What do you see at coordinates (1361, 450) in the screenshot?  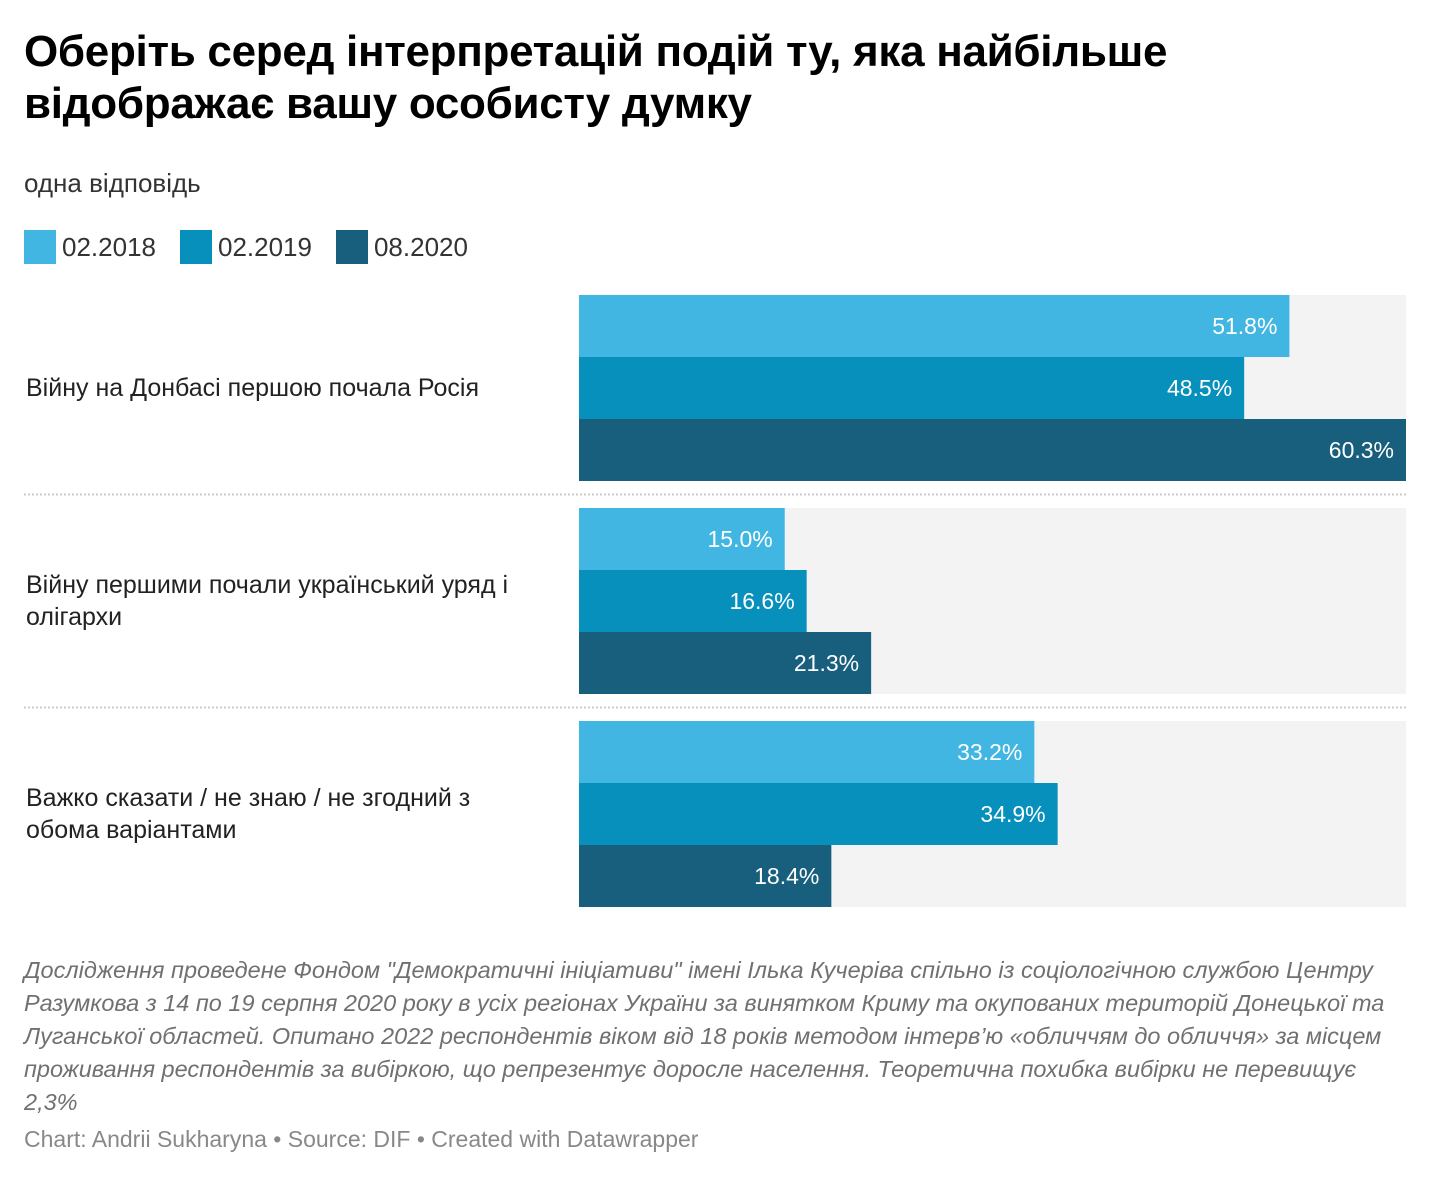 I see `bar-value-label: 60.3%` at bounding box center [1361, 450].